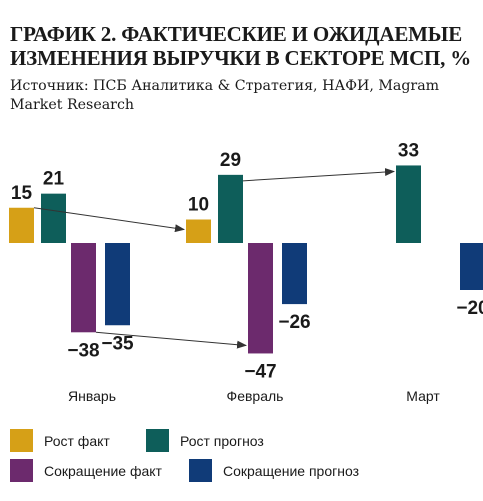 The height and width of the screenshot is (501, 483). Describe the element at coordinates (198, 205) in the screenshot. I see `value-label-growth-fact-2: 10` at that location.